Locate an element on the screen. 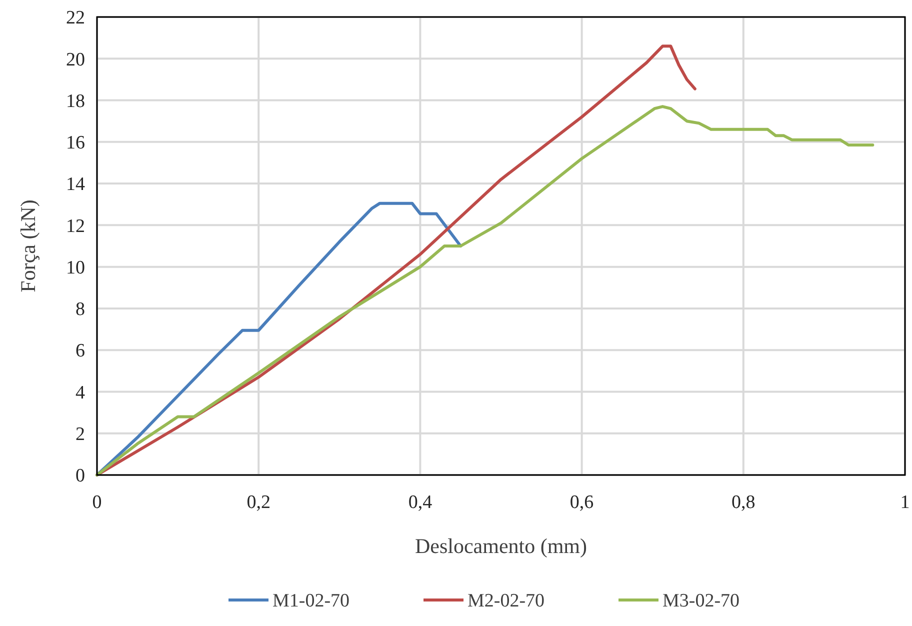 The image size is (912, 626). x-axis-title: Deslocamento (mm) is located at coordinates (501, 546).